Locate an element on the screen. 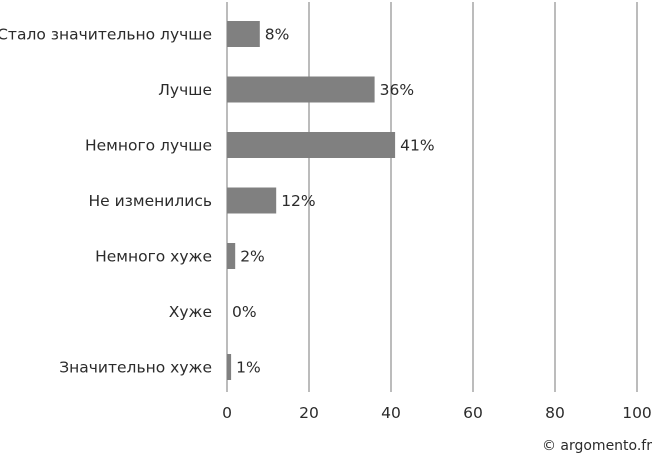 The height and width of the screenshot is (459, 657). x-tick-label: 80 is located at coordinates (555, 413).